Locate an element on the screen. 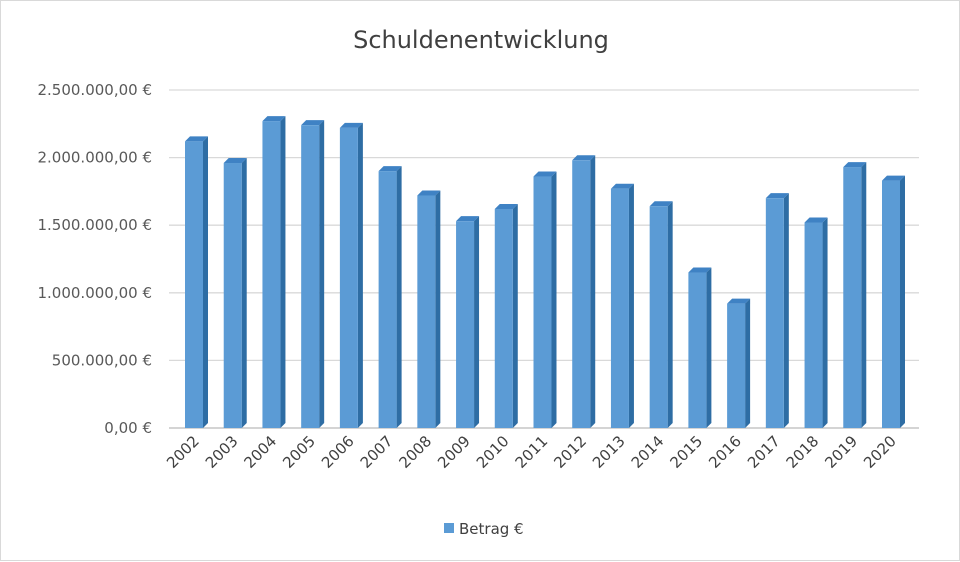 This screenshot has width=960, height=562. x-tick-label: 2006 is located at coordinates (338, 452).